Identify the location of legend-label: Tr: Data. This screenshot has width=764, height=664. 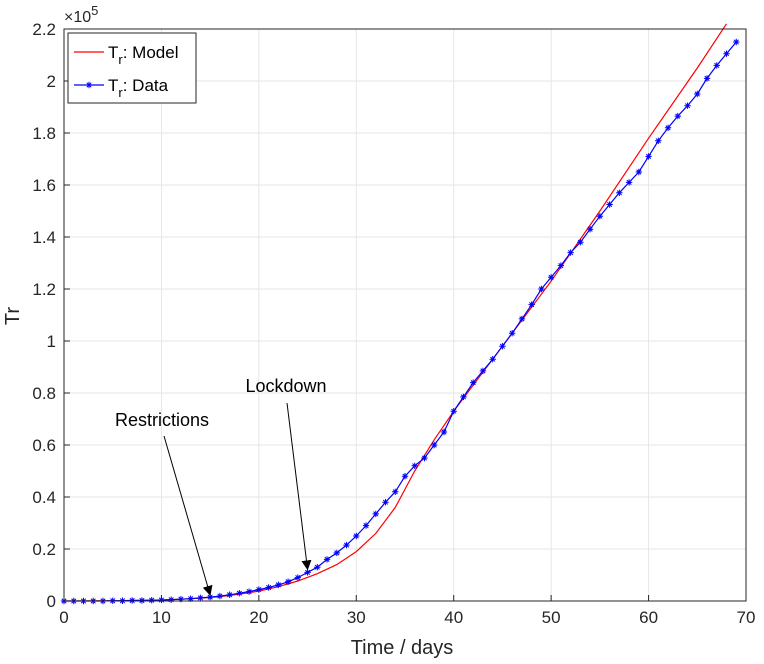
(138, 88).